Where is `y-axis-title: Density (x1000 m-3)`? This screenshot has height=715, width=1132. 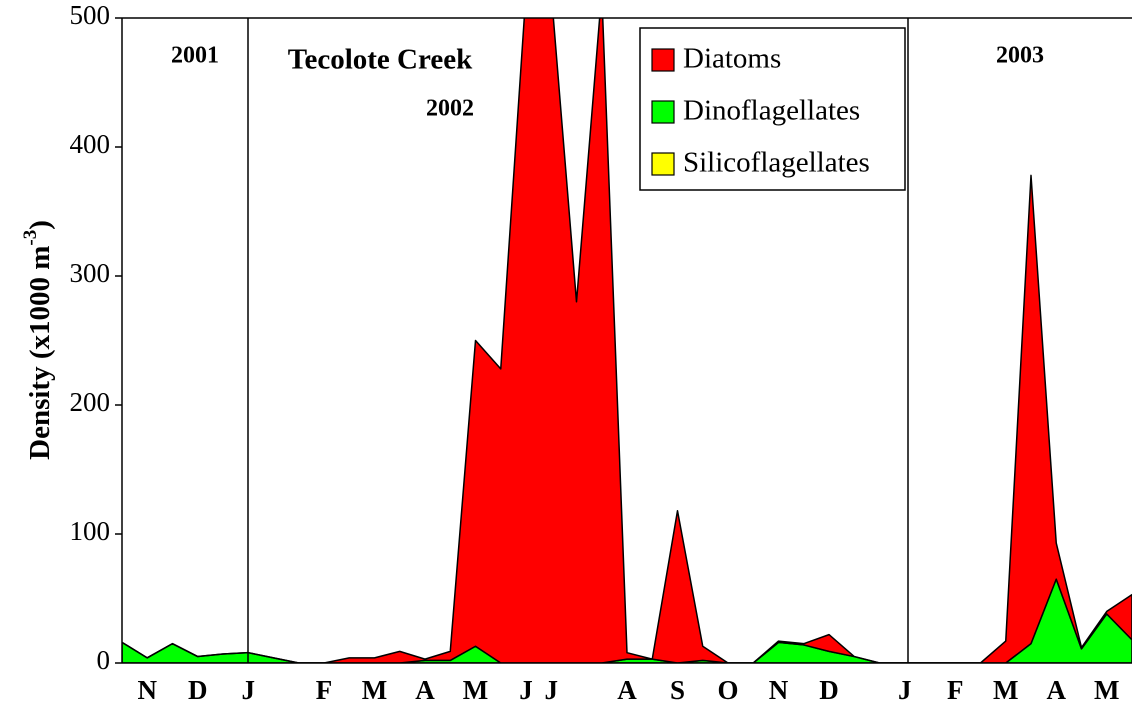 y-axis-title: Density (x1000 m-3) is located at coordinates (37, 340).